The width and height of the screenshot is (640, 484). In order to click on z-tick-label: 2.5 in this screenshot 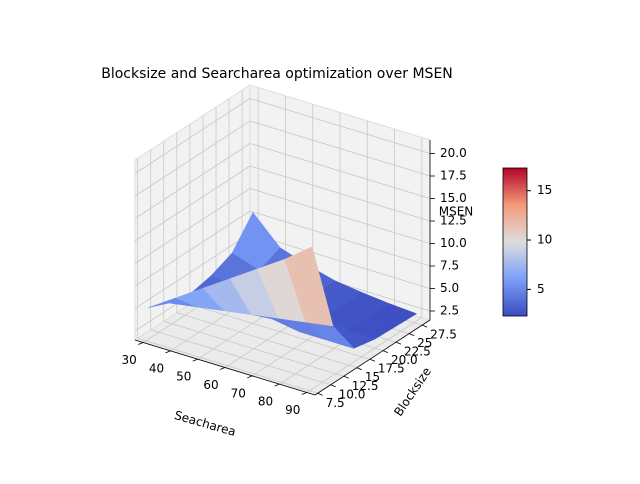, I will do `click(449, 311)`.